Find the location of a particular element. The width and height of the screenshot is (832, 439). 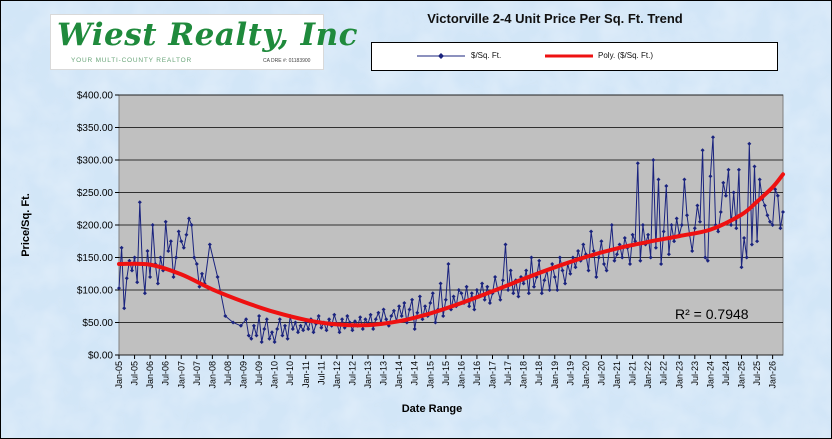

x-tick-label: Jan-05 is located at coordinates (119, 375).